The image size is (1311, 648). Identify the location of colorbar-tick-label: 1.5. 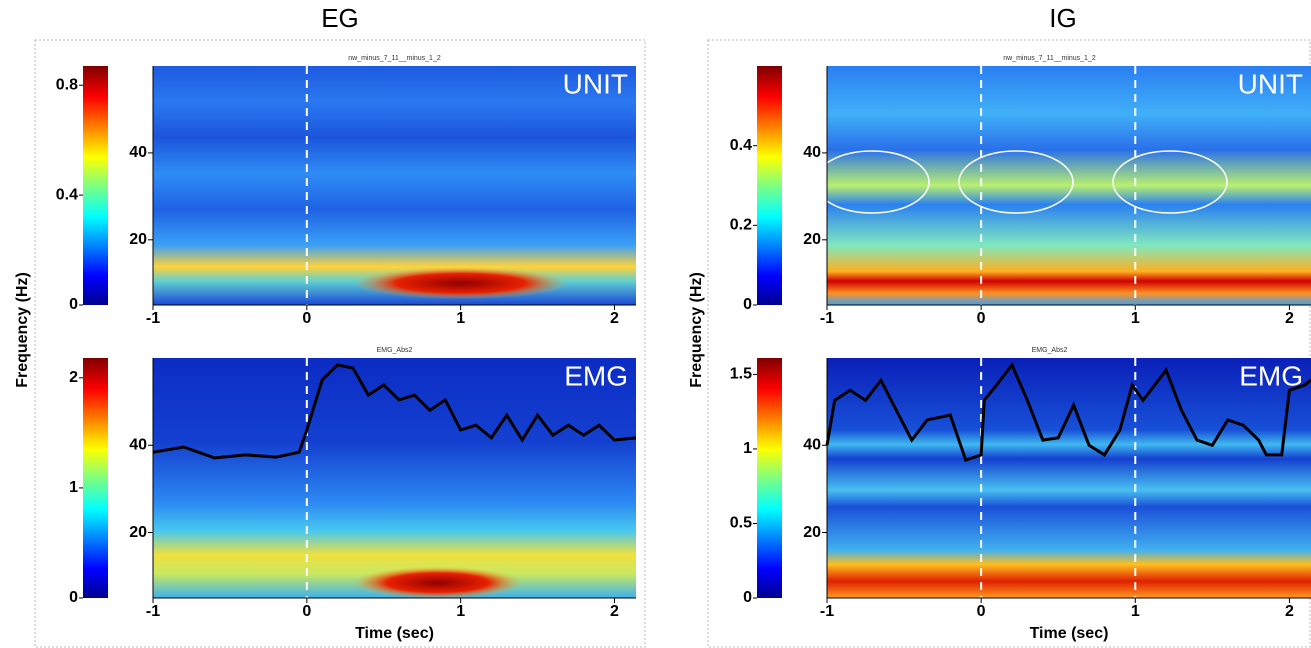
(741, 374).